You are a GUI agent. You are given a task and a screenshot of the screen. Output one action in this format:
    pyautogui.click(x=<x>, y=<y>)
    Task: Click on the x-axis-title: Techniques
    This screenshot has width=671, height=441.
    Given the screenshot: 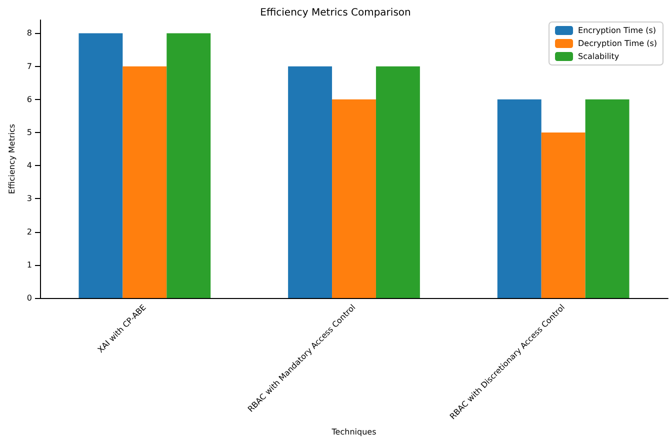 What is the action you would take?
    pyautogui.click(x=353, y=432)
    